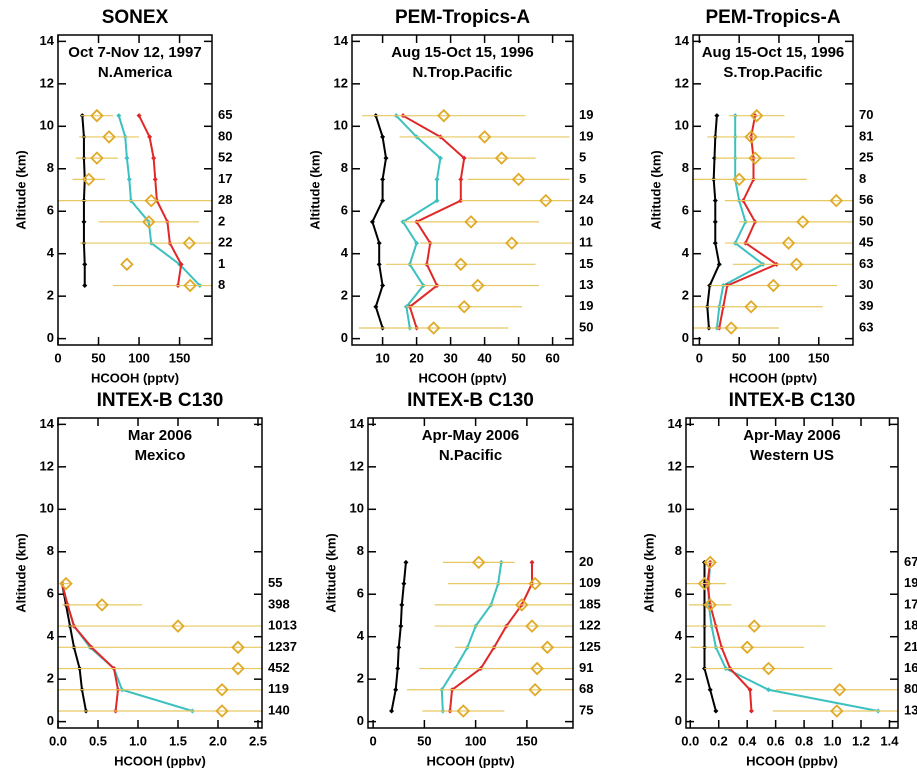  What do you see at coordinates (586, 305) in the screenshot?
I see `sample-count: 19` at bounding box center [586, 305].